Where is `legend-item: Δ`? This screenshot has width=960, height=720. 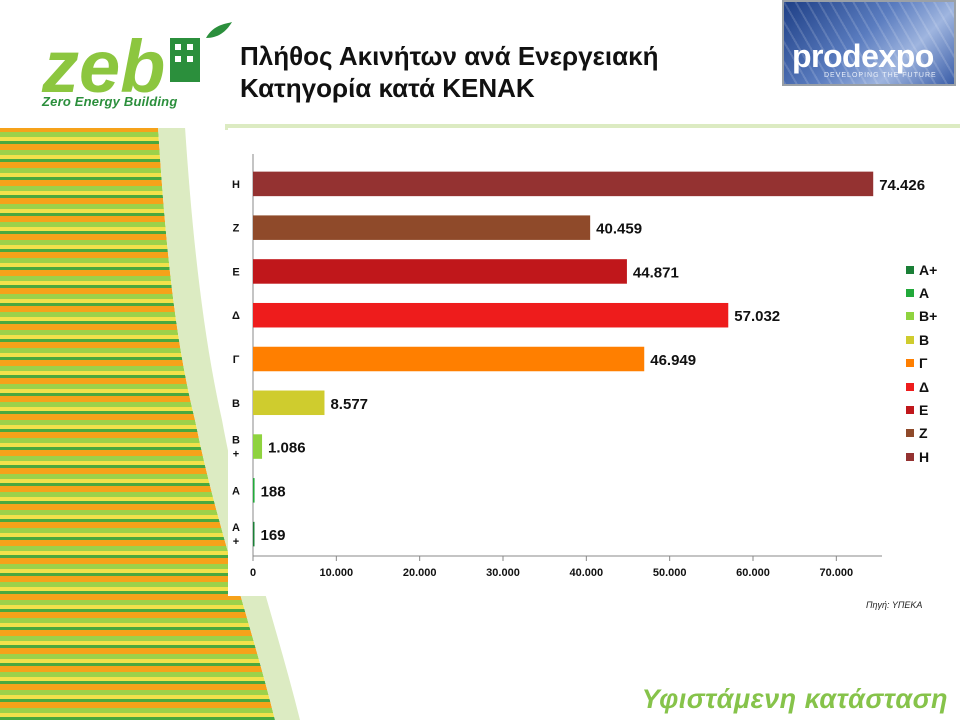 legend-item: Δ is located at coordinates (921, 386).